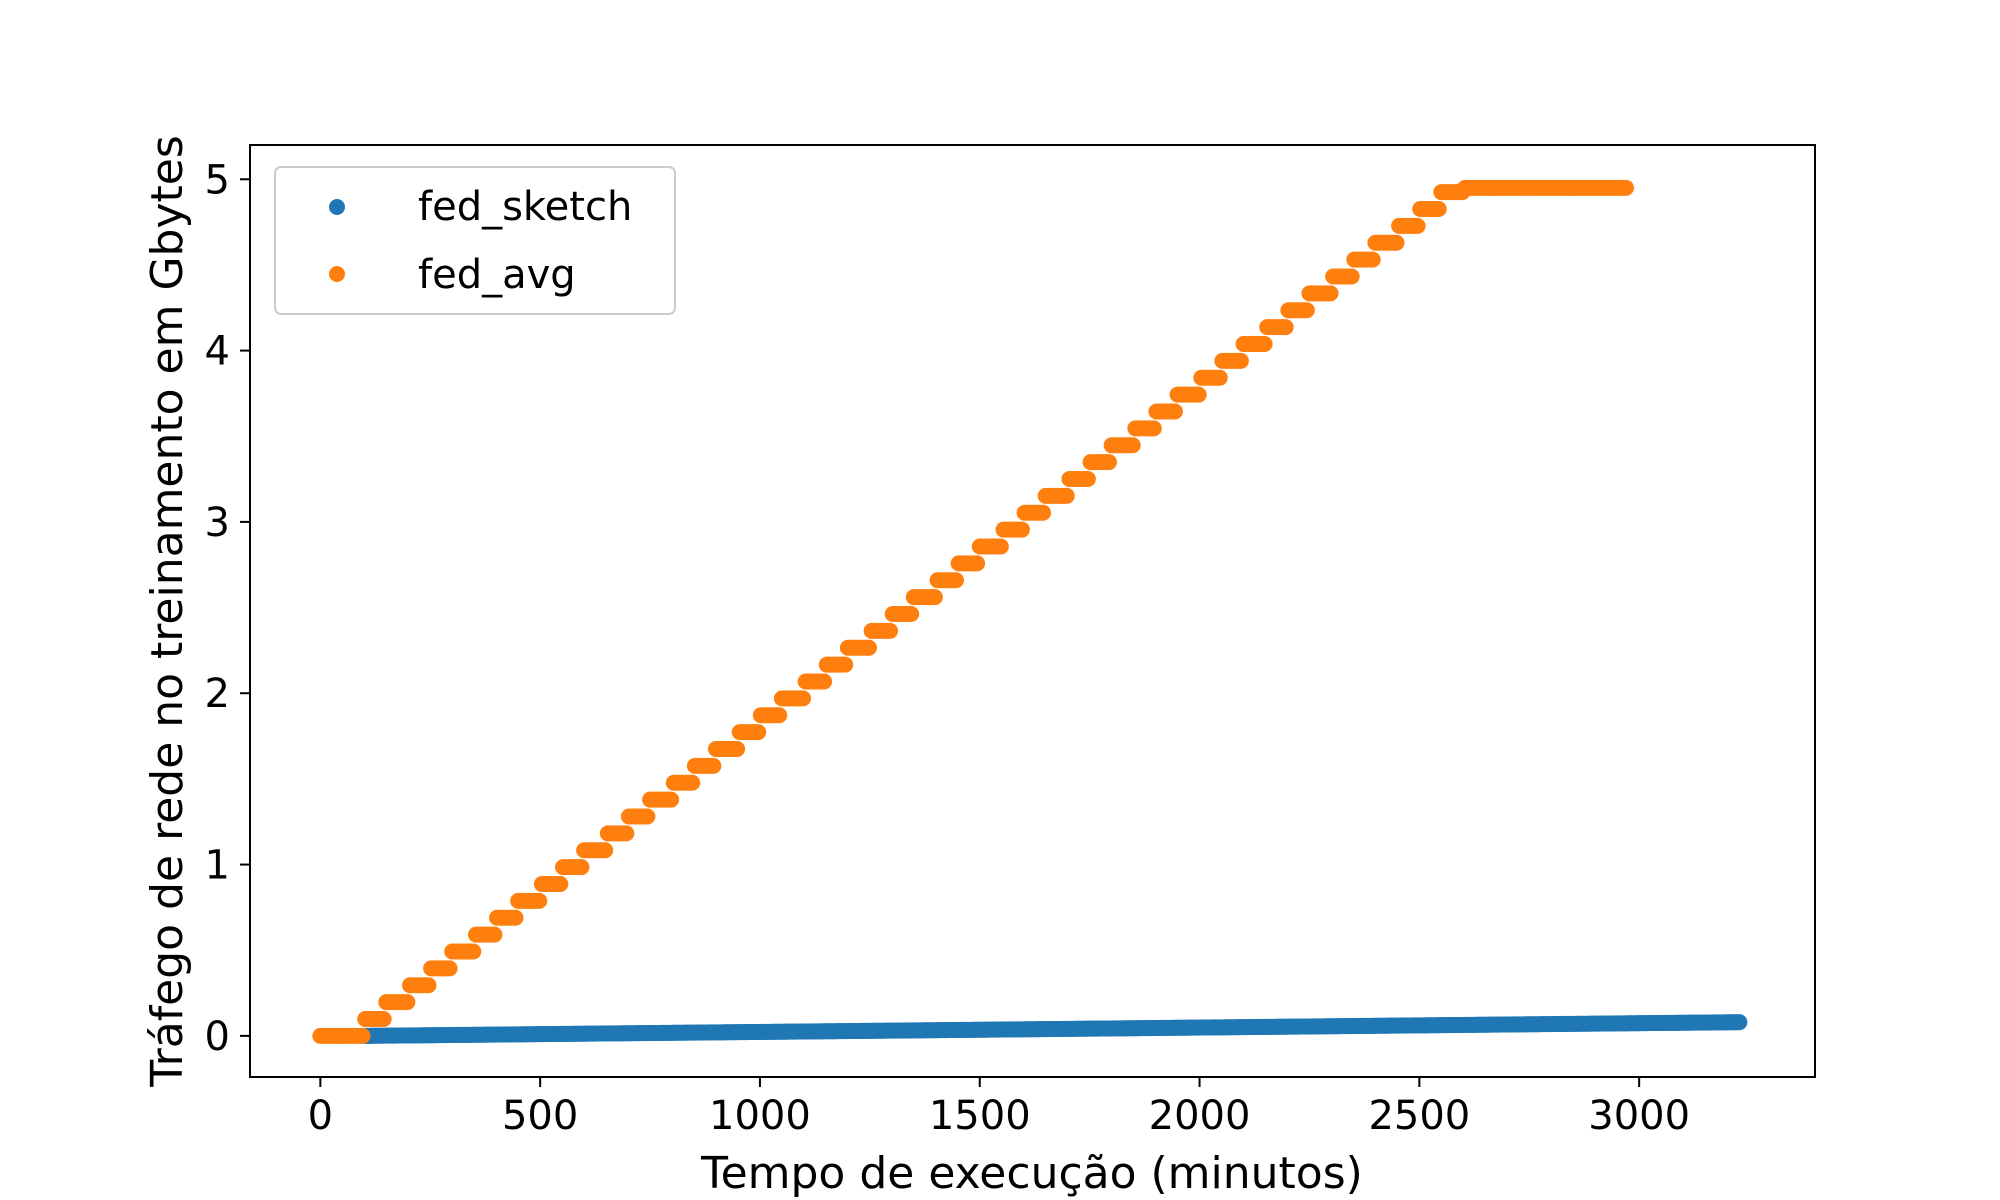 The width and height of the screenshot is (2000, 1200). What do you see at coordinates (217, 1037) in the screenshot?
I see `y-tick-label: 0` at bounding box center [217, 1037].